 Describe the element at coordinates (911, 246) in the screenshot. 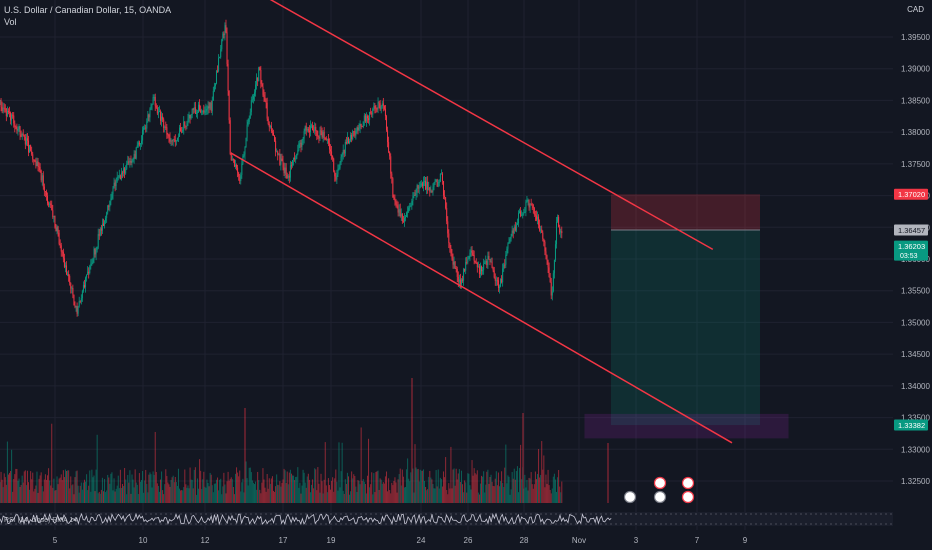

I see `price-label-text: 1.36203` at that location.